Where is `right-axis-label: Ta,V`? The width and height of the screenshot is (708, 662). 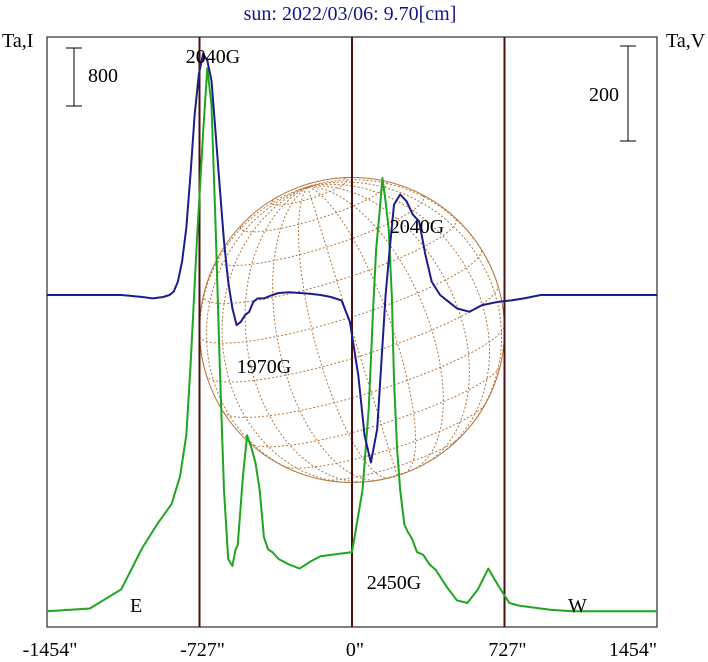
right-axis-label: Ta,V is located at coordinates (686, 41).